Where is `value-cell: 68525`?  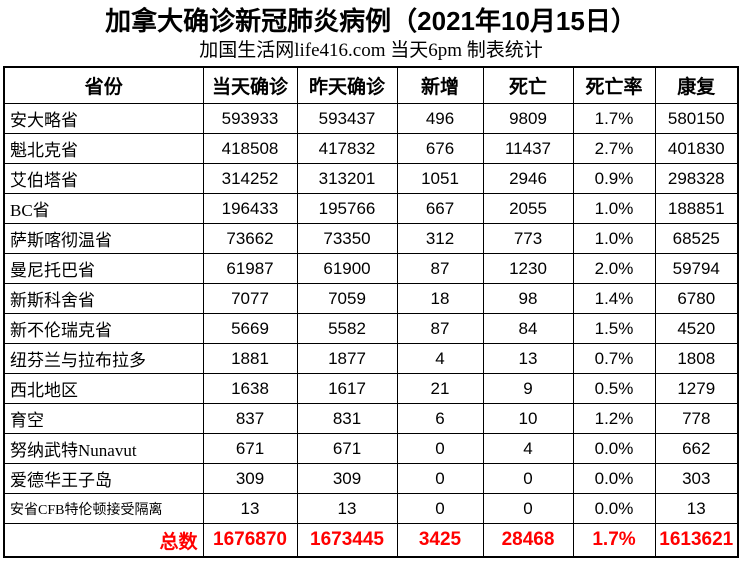 value-cell: 68525 is located at coordinates (696, 238).